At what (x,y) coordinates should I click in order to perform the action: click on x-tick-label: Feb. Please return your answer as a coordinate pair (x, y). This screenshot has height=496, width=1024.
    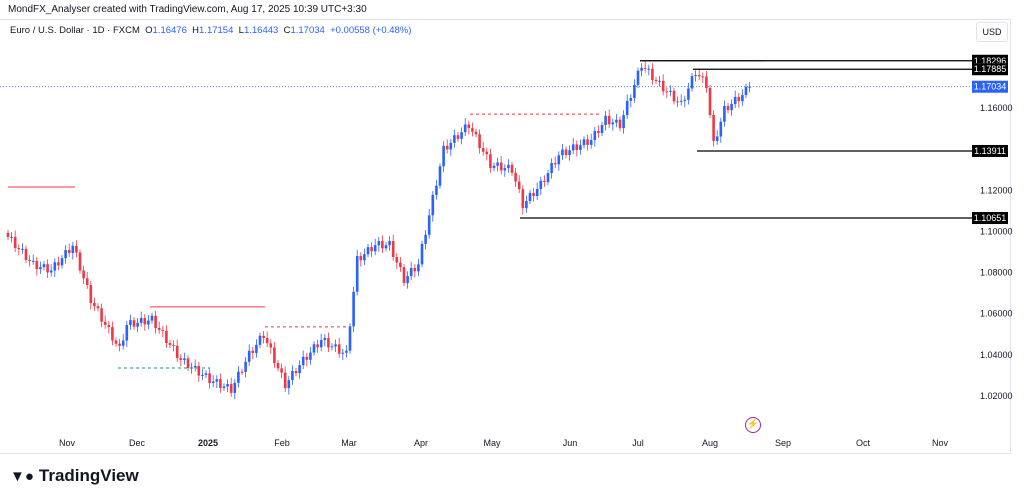
    Looking at the image, I should click on (282, 443).